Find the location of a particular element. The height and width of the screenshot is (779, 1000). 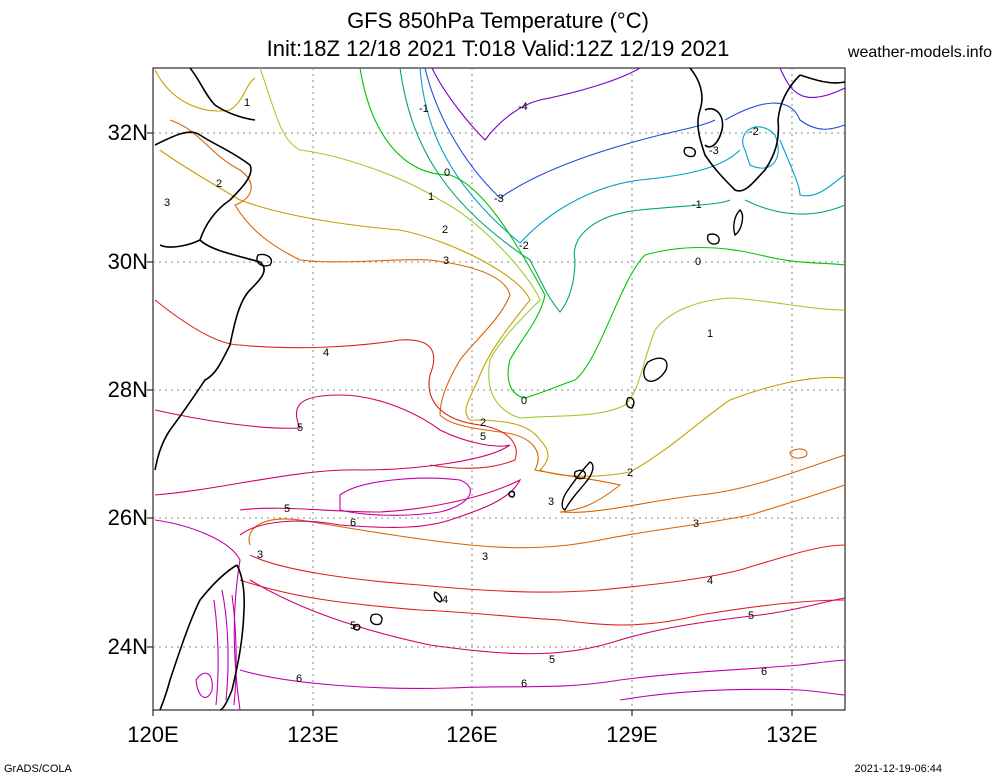

contour-minus2-loop is located at coordinates (760, 147).